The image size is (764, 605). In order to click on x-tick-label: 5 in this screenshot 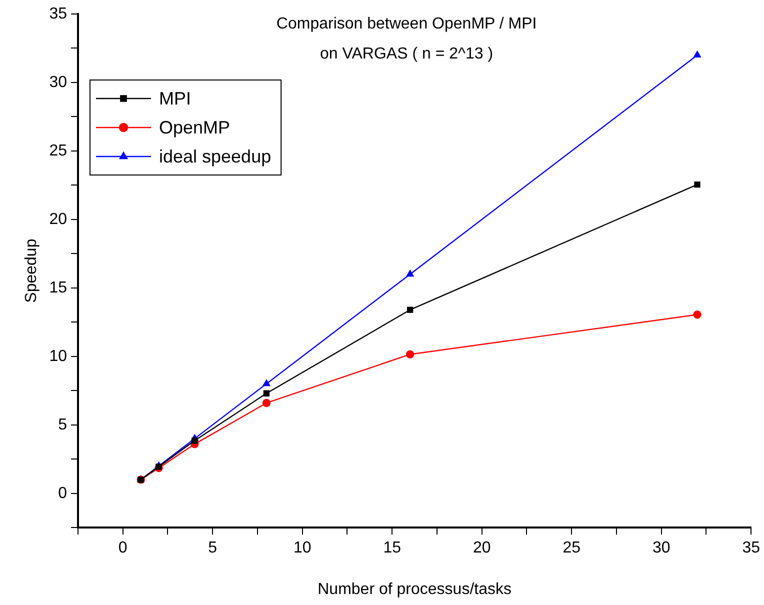, I will do `click(213, 548)`.